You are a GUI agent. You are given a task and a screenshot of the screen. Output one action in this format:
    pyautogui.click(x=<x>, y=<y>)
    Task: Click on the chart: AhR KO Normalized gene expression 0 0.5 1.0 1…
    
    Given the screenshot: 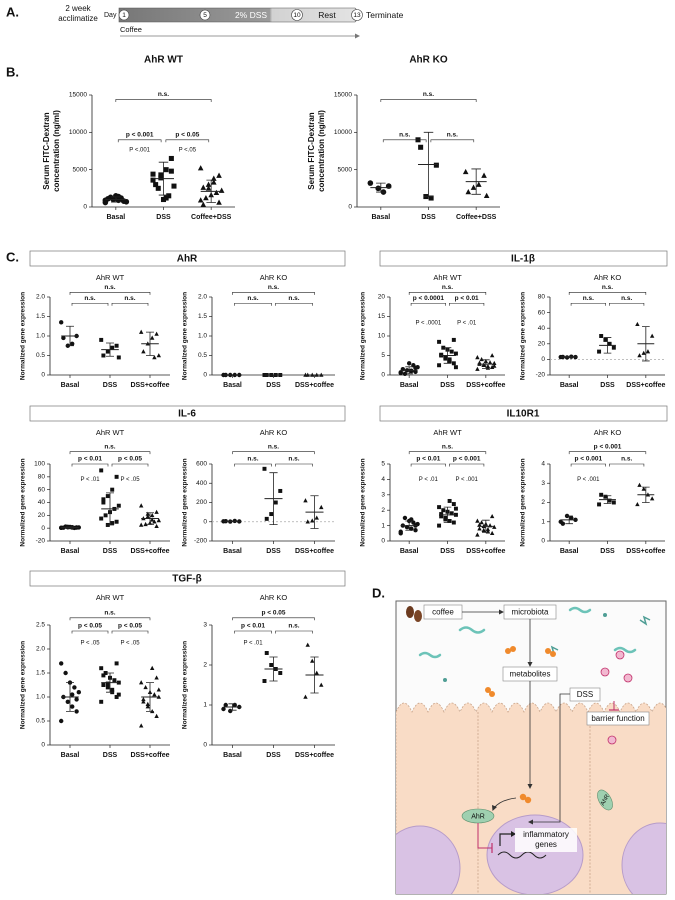 What is the action you would take?
    pyautogui.click(x=258, y=331)
    